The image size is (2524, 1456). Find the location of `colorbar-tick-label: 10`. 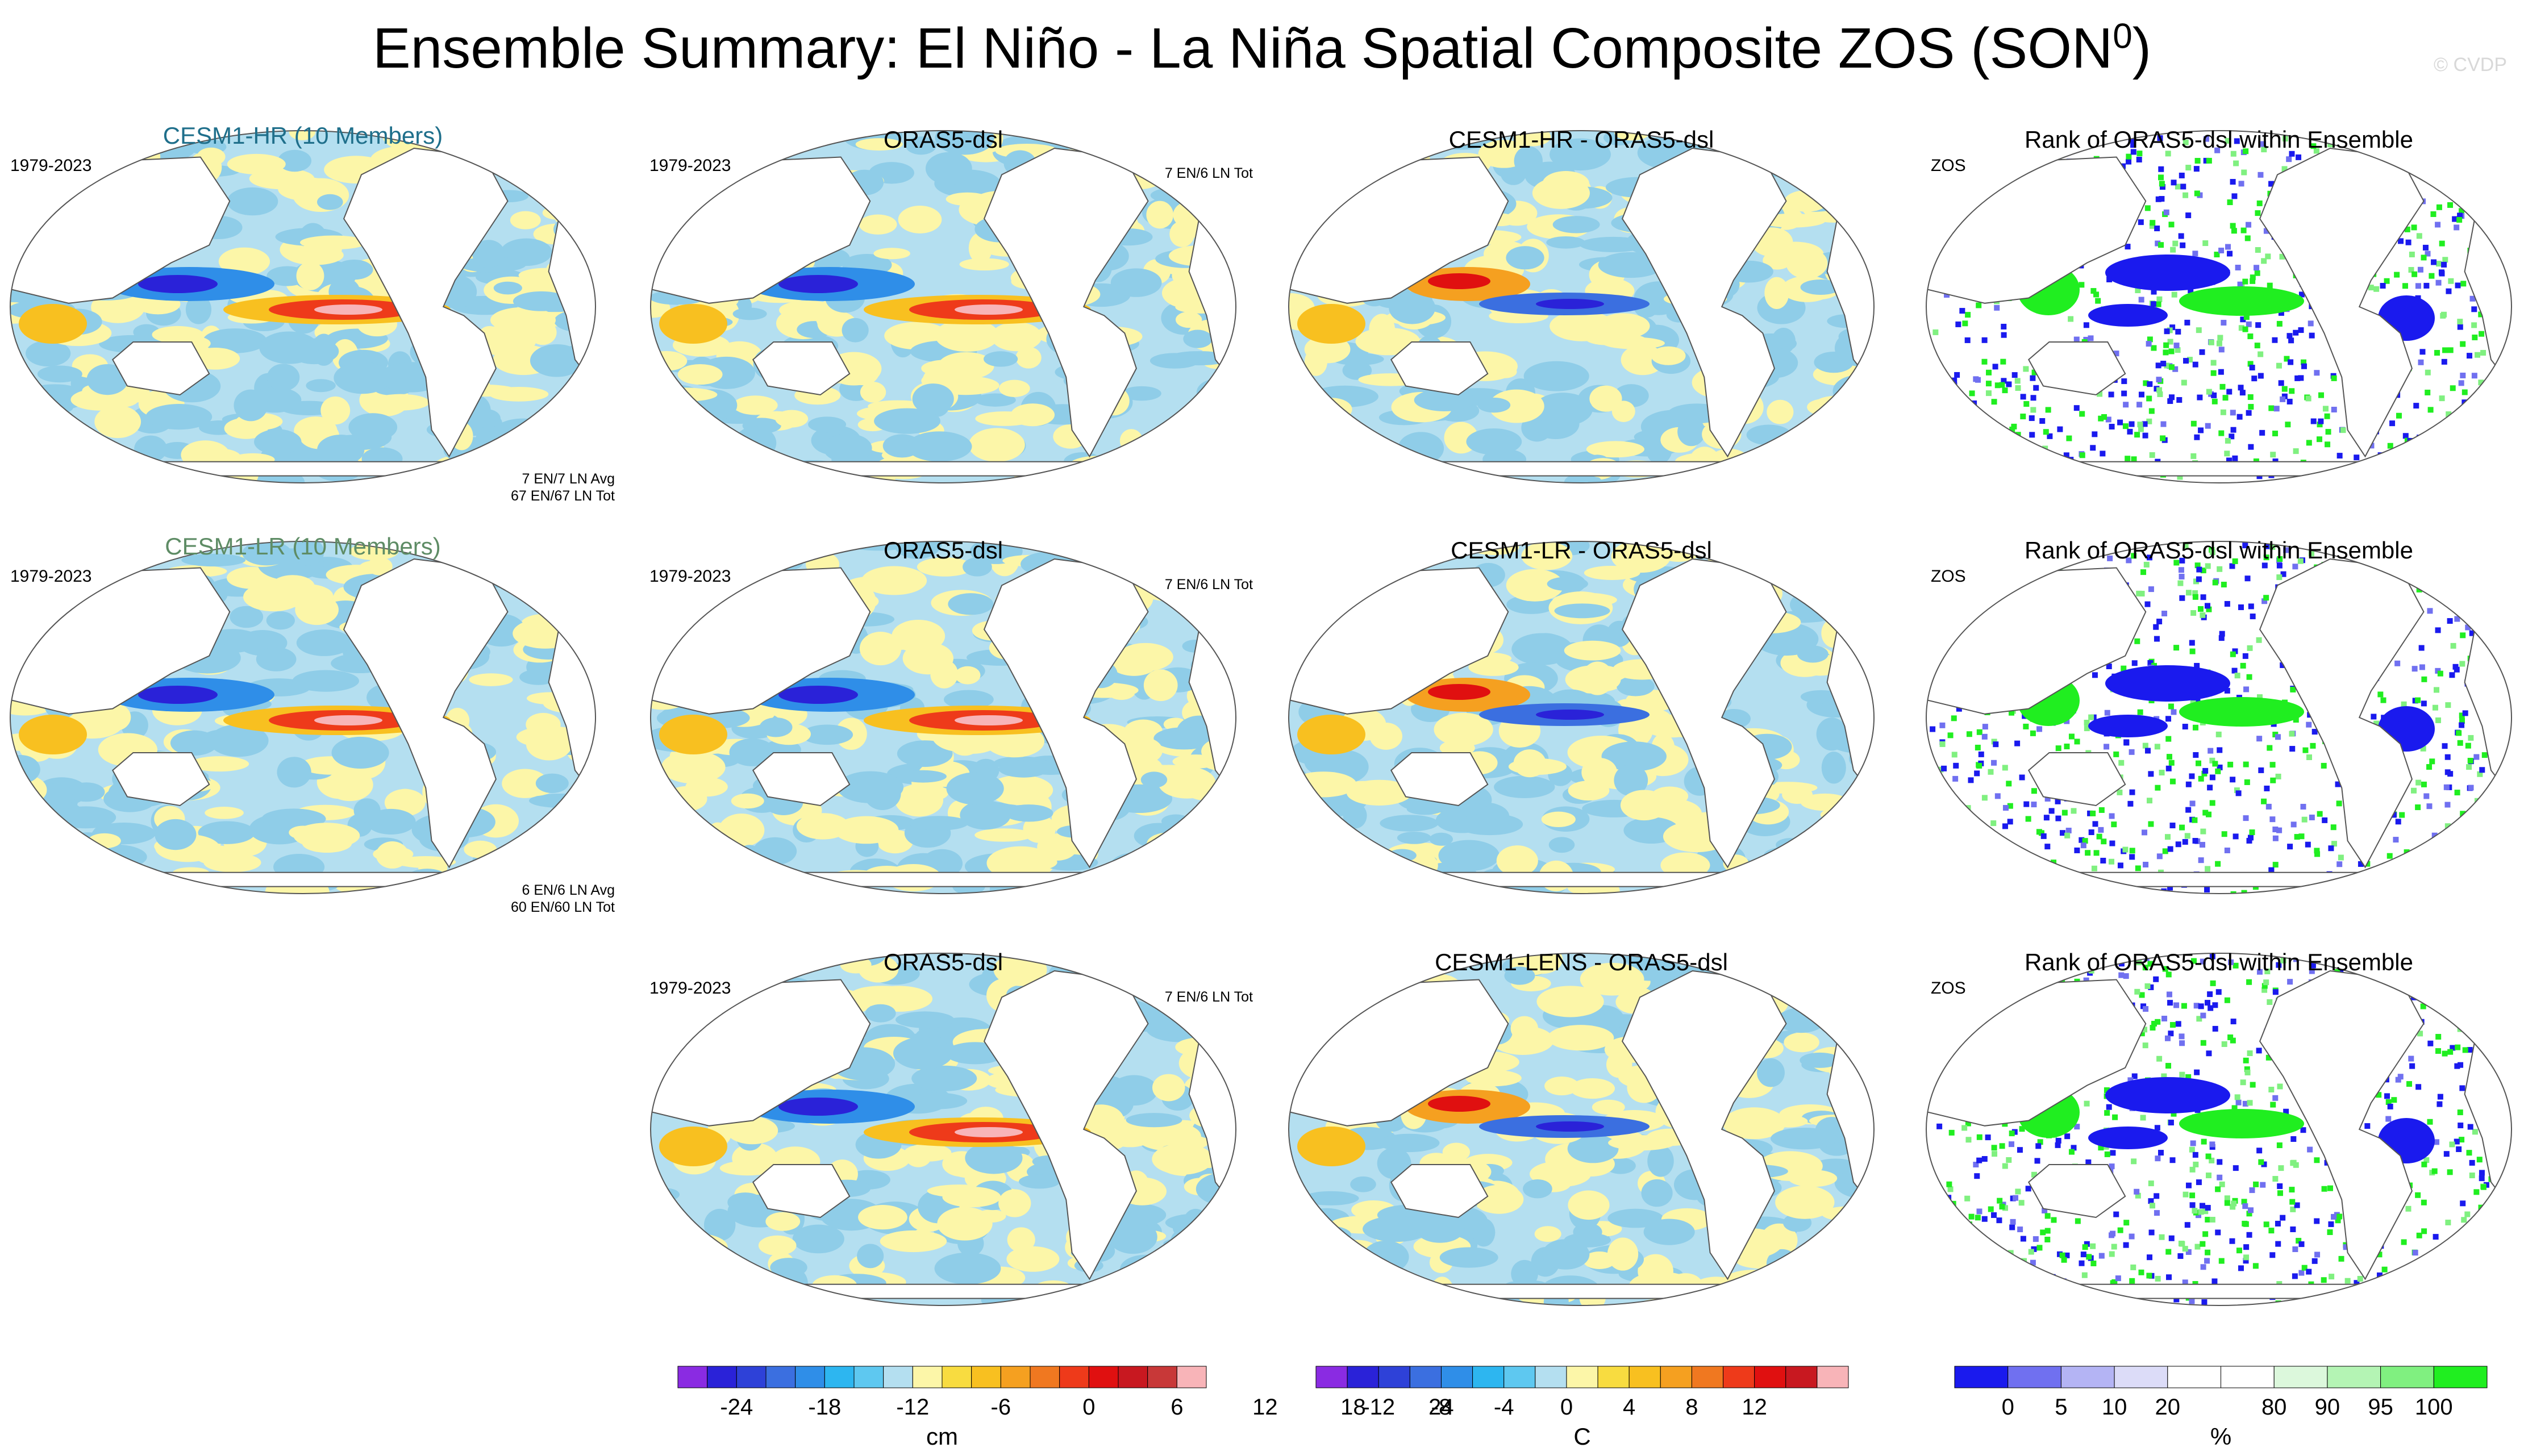

colorbar-tick-label: 10 is located at coordinates (2114, 1407).